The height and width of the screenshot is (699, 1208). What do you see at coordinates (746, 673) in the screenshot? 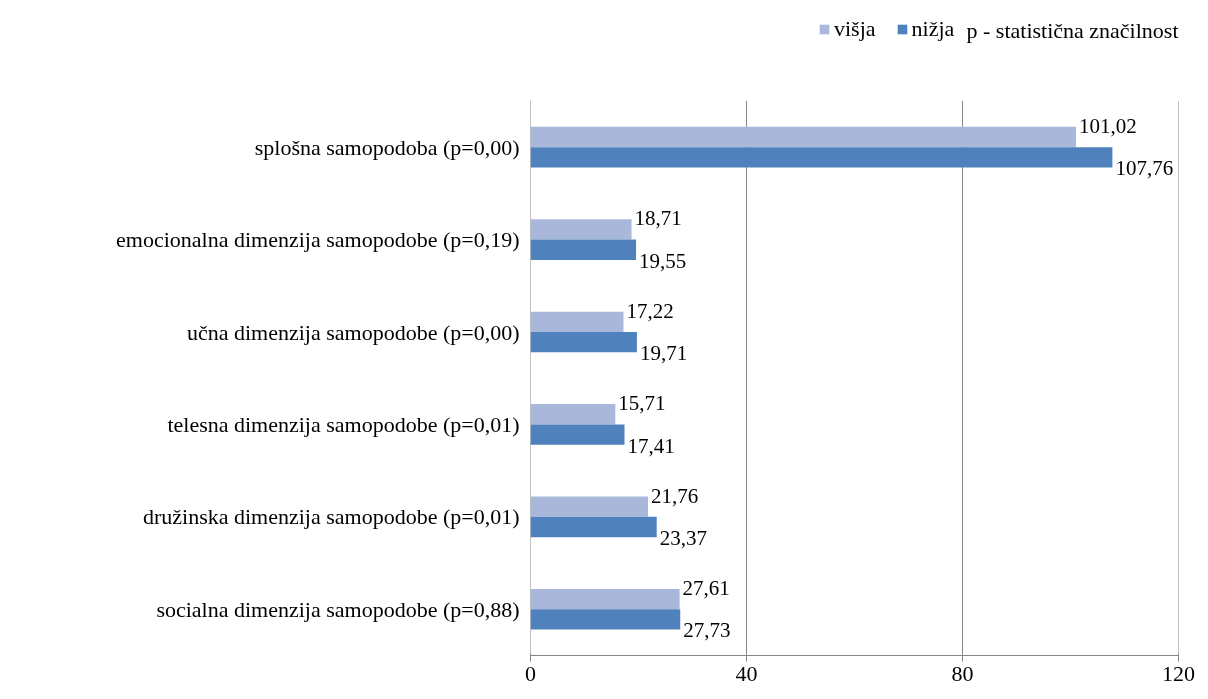
I see `x-tick-label: 40` at bounding box center [746, 673].